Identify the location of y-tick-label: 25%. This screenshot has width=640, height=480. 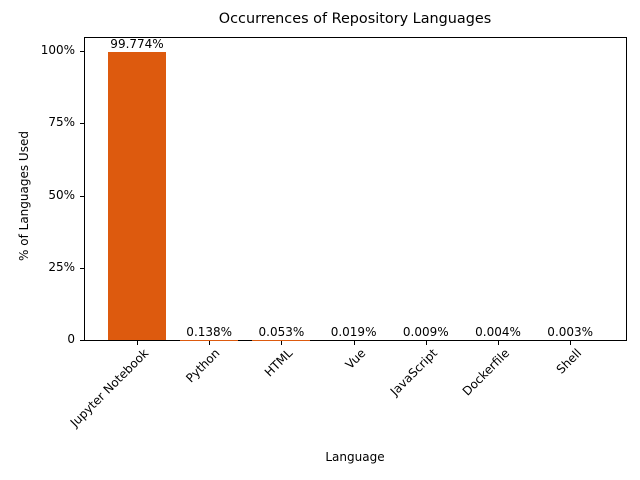
(61, 266).